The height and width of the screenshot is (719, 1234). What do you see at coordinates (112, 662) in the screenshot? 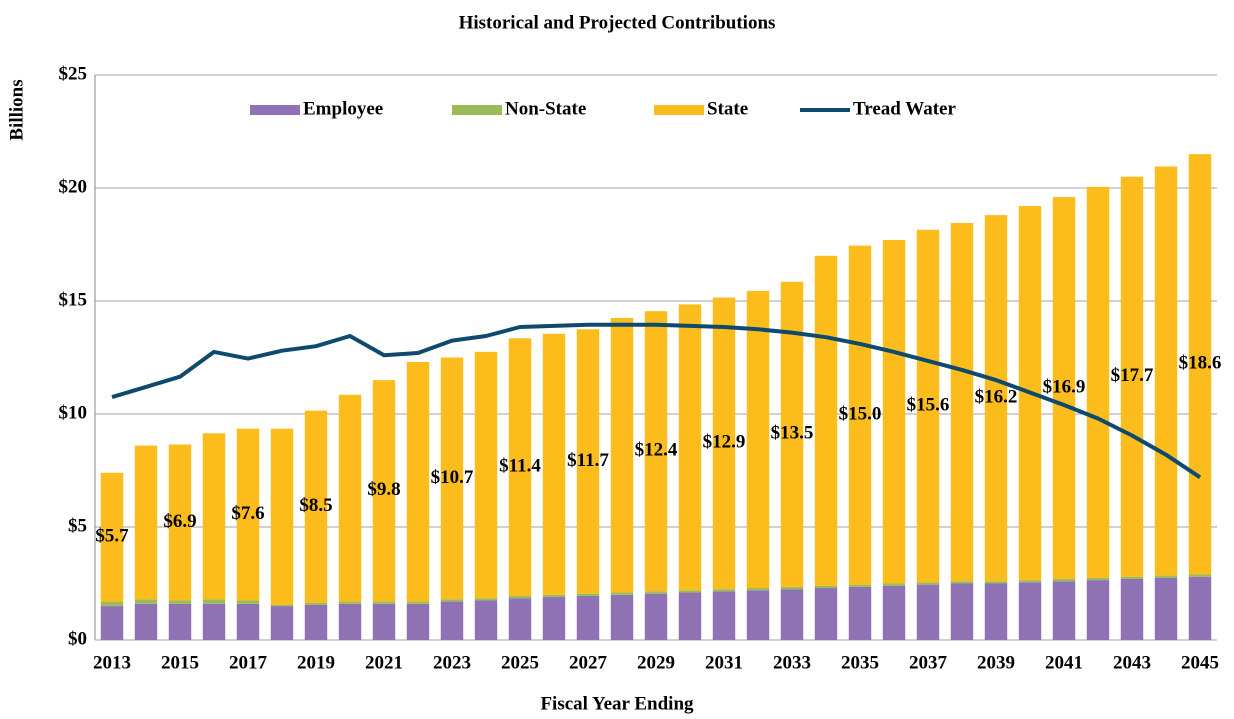
I see `x-tick-label: 2013` at bounding box center [112, 662].